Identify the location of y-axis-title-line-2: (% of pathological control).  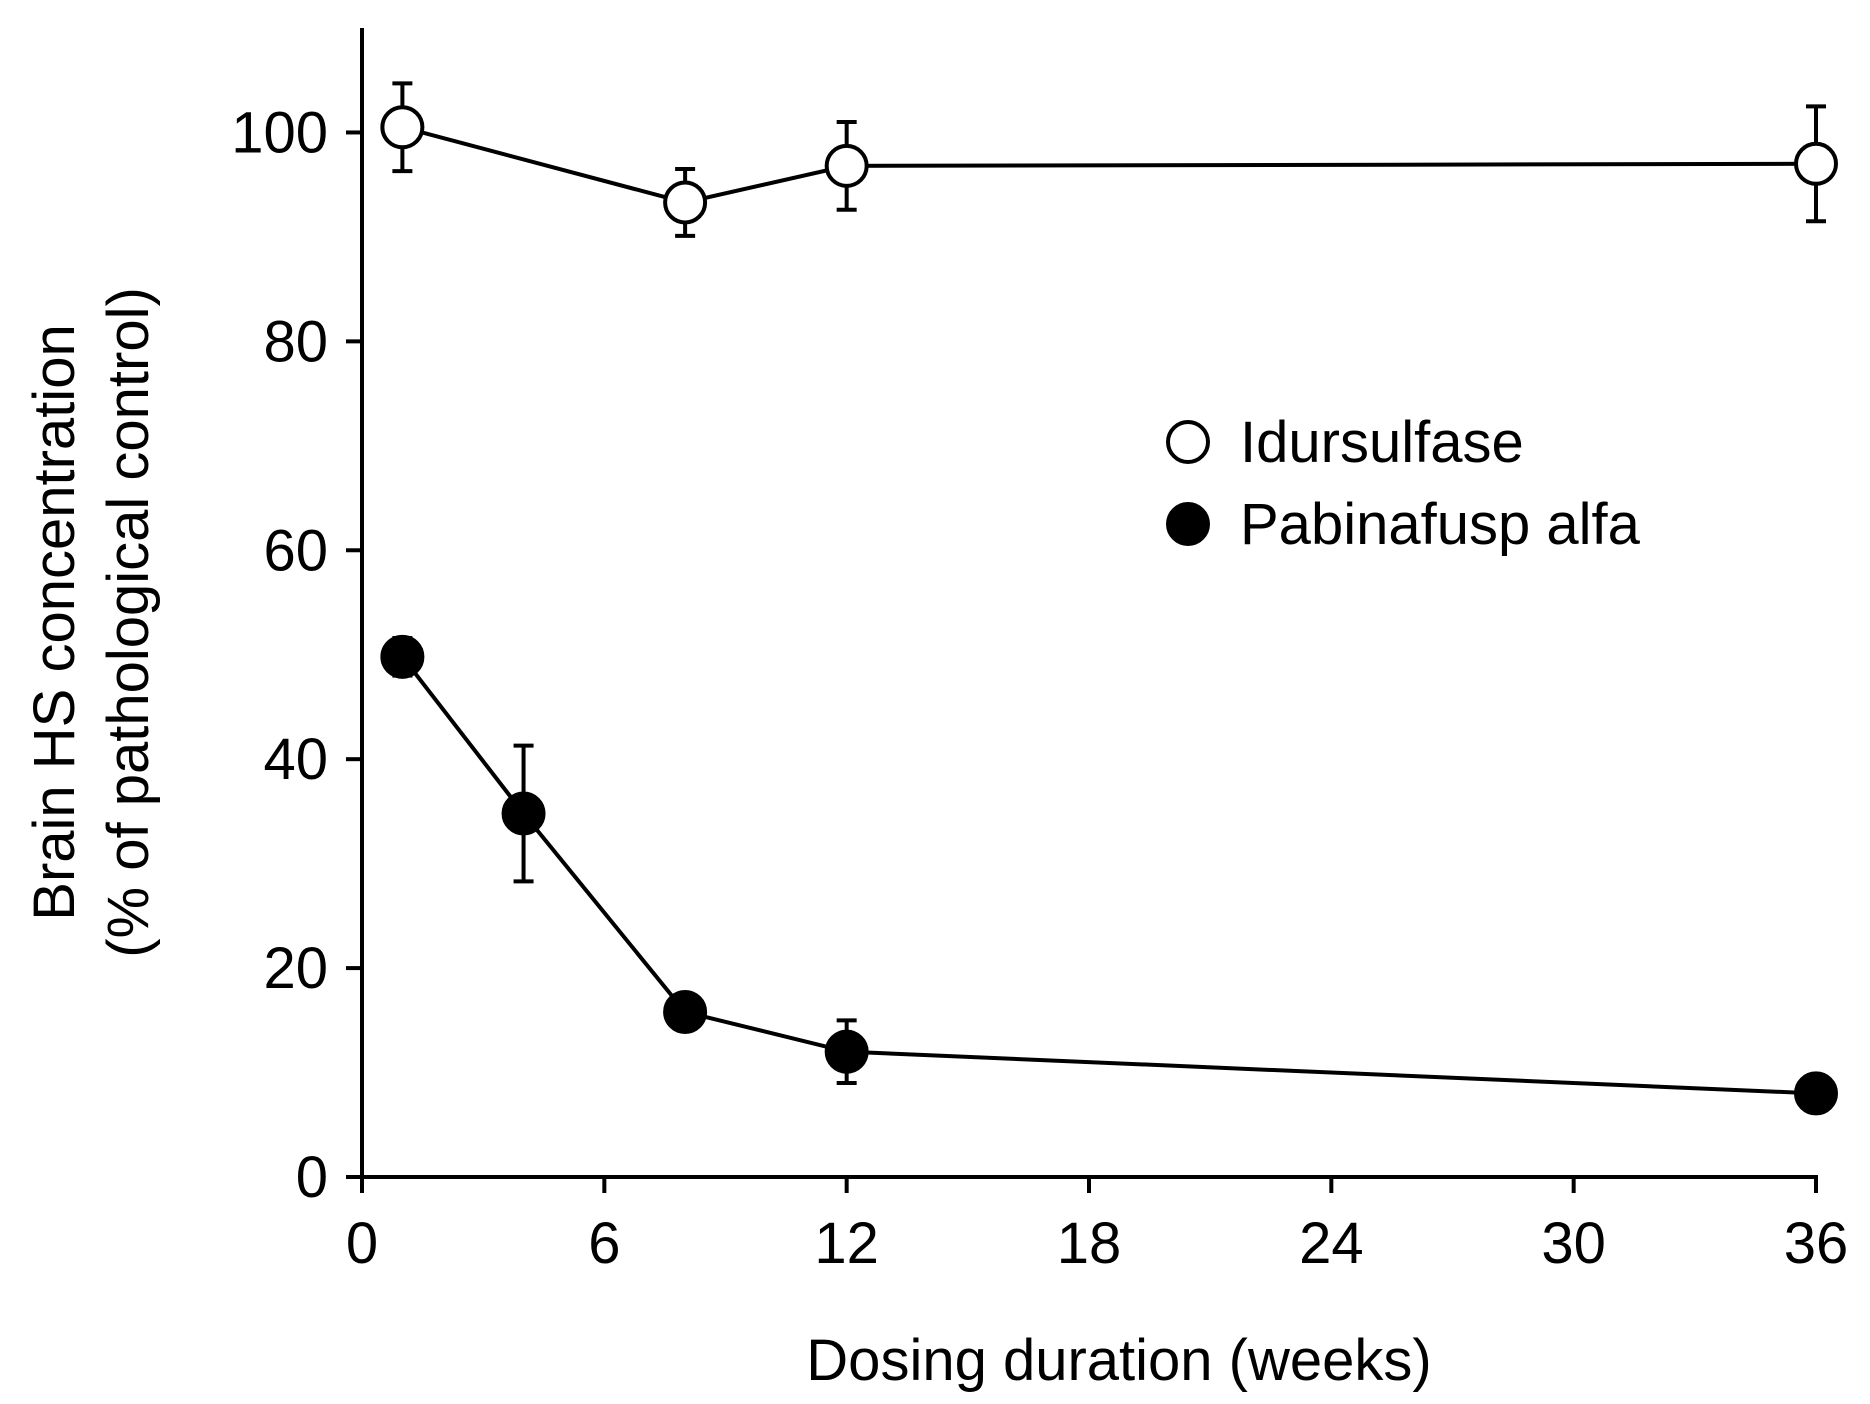
(128, 622).